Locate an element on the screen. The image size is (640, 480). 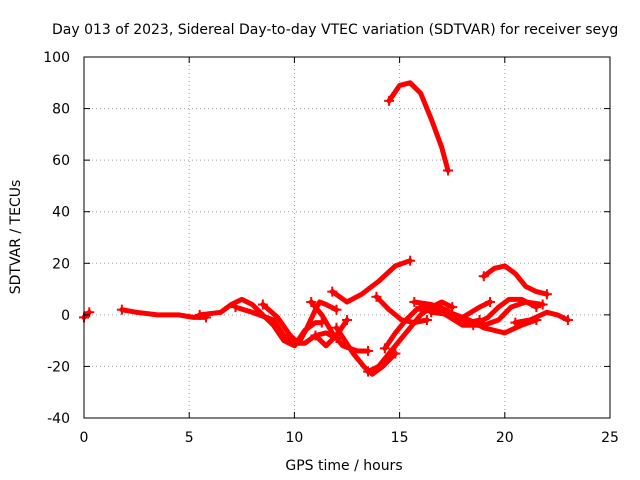
series-arc-1-endpoint-marker is located at coordinates (89, 312).